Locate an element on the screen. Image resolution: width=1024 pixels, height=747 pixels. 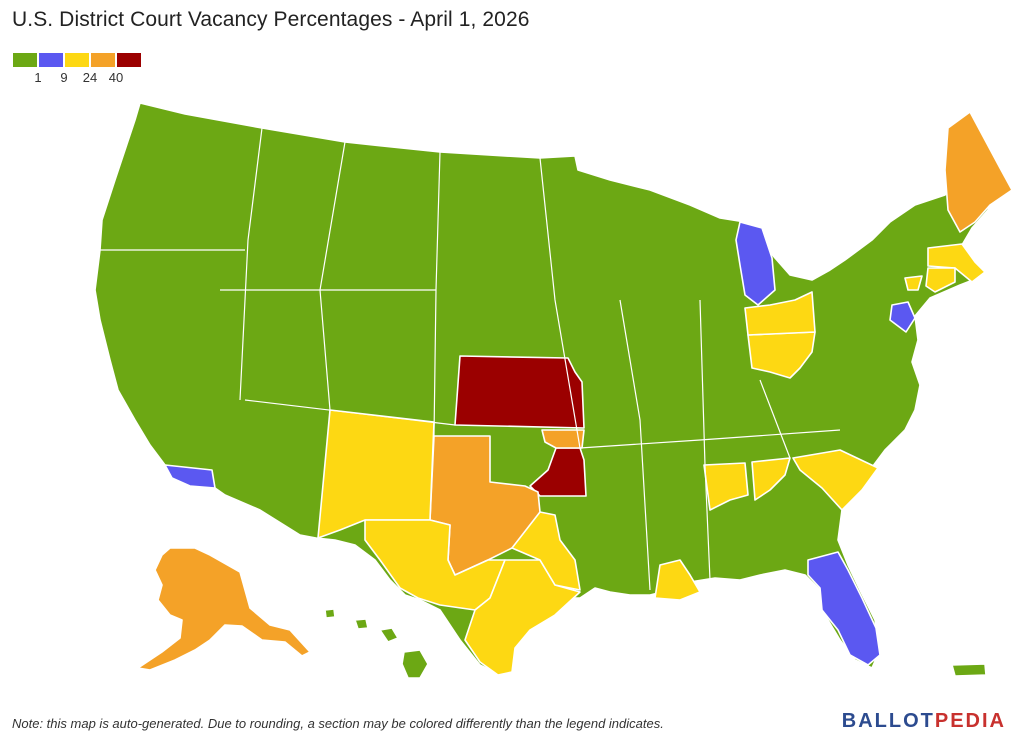
district-southern-texas is located at coordinates (522, 617).